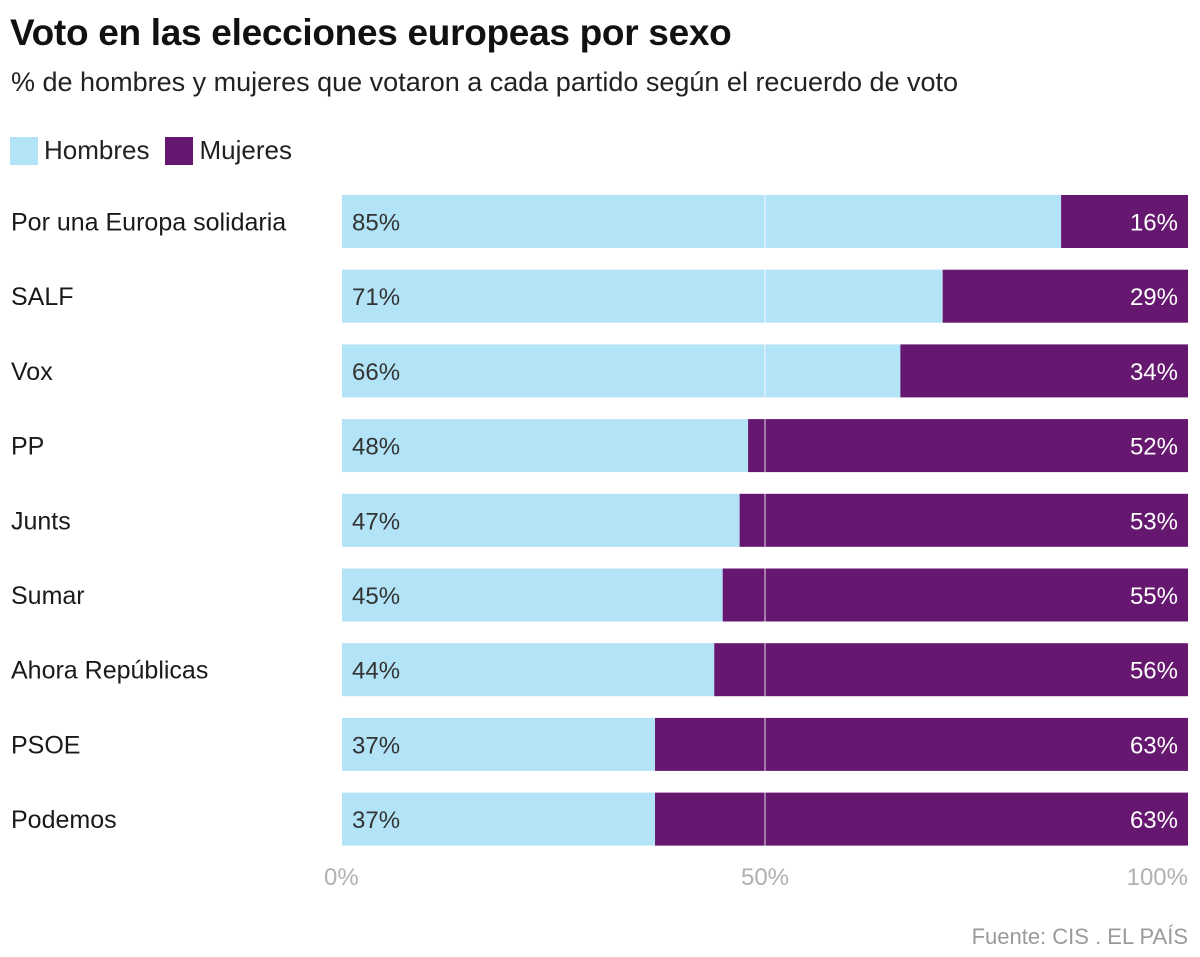  I want to click on category-label: Podemos, so click(64, 820).